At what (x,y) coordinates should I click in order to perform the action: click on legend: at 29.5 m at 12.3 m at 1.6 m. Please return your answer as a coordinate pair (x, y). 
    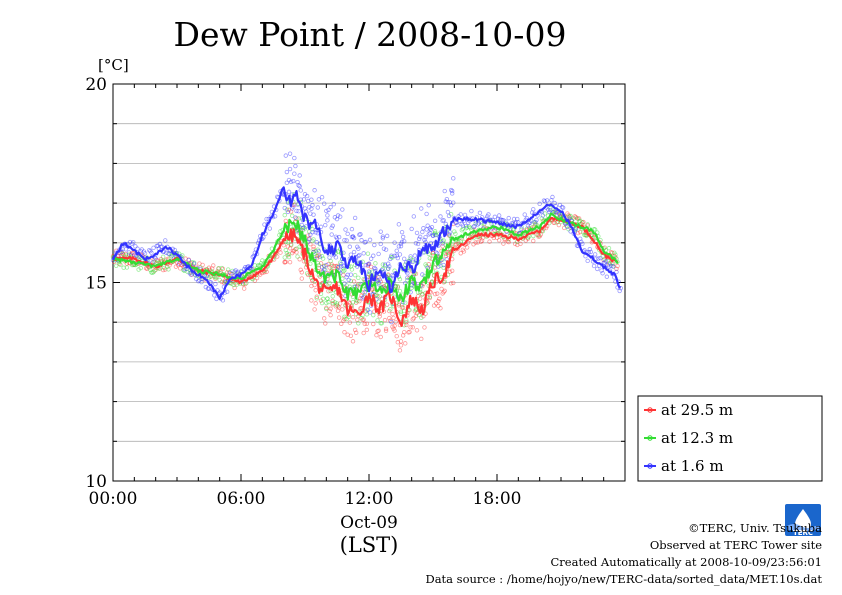
    Looking at the image, I should click on (730, 438).